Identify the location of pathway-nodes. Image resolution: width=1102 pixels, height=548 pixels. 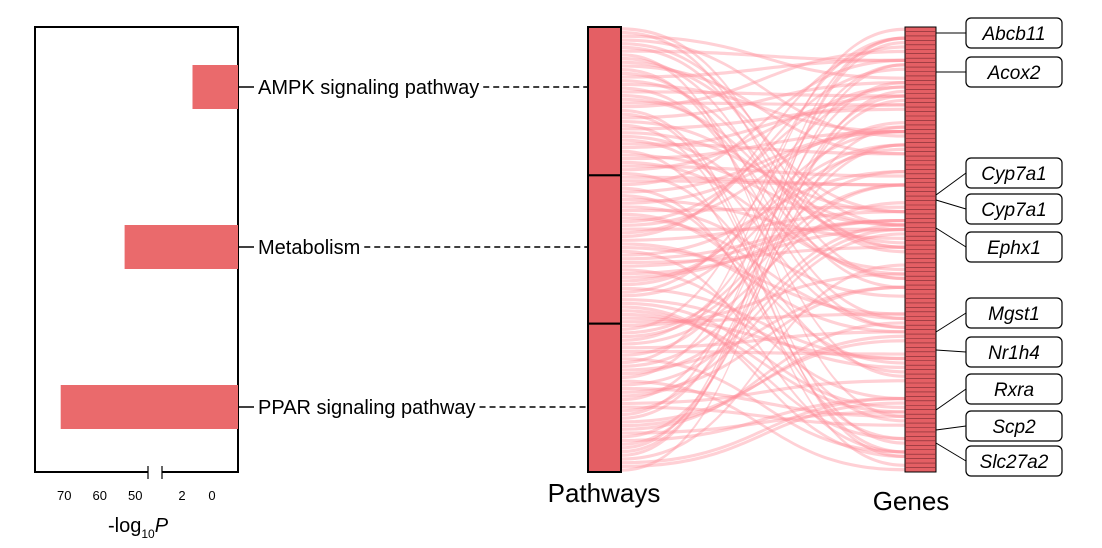
(604, 249).